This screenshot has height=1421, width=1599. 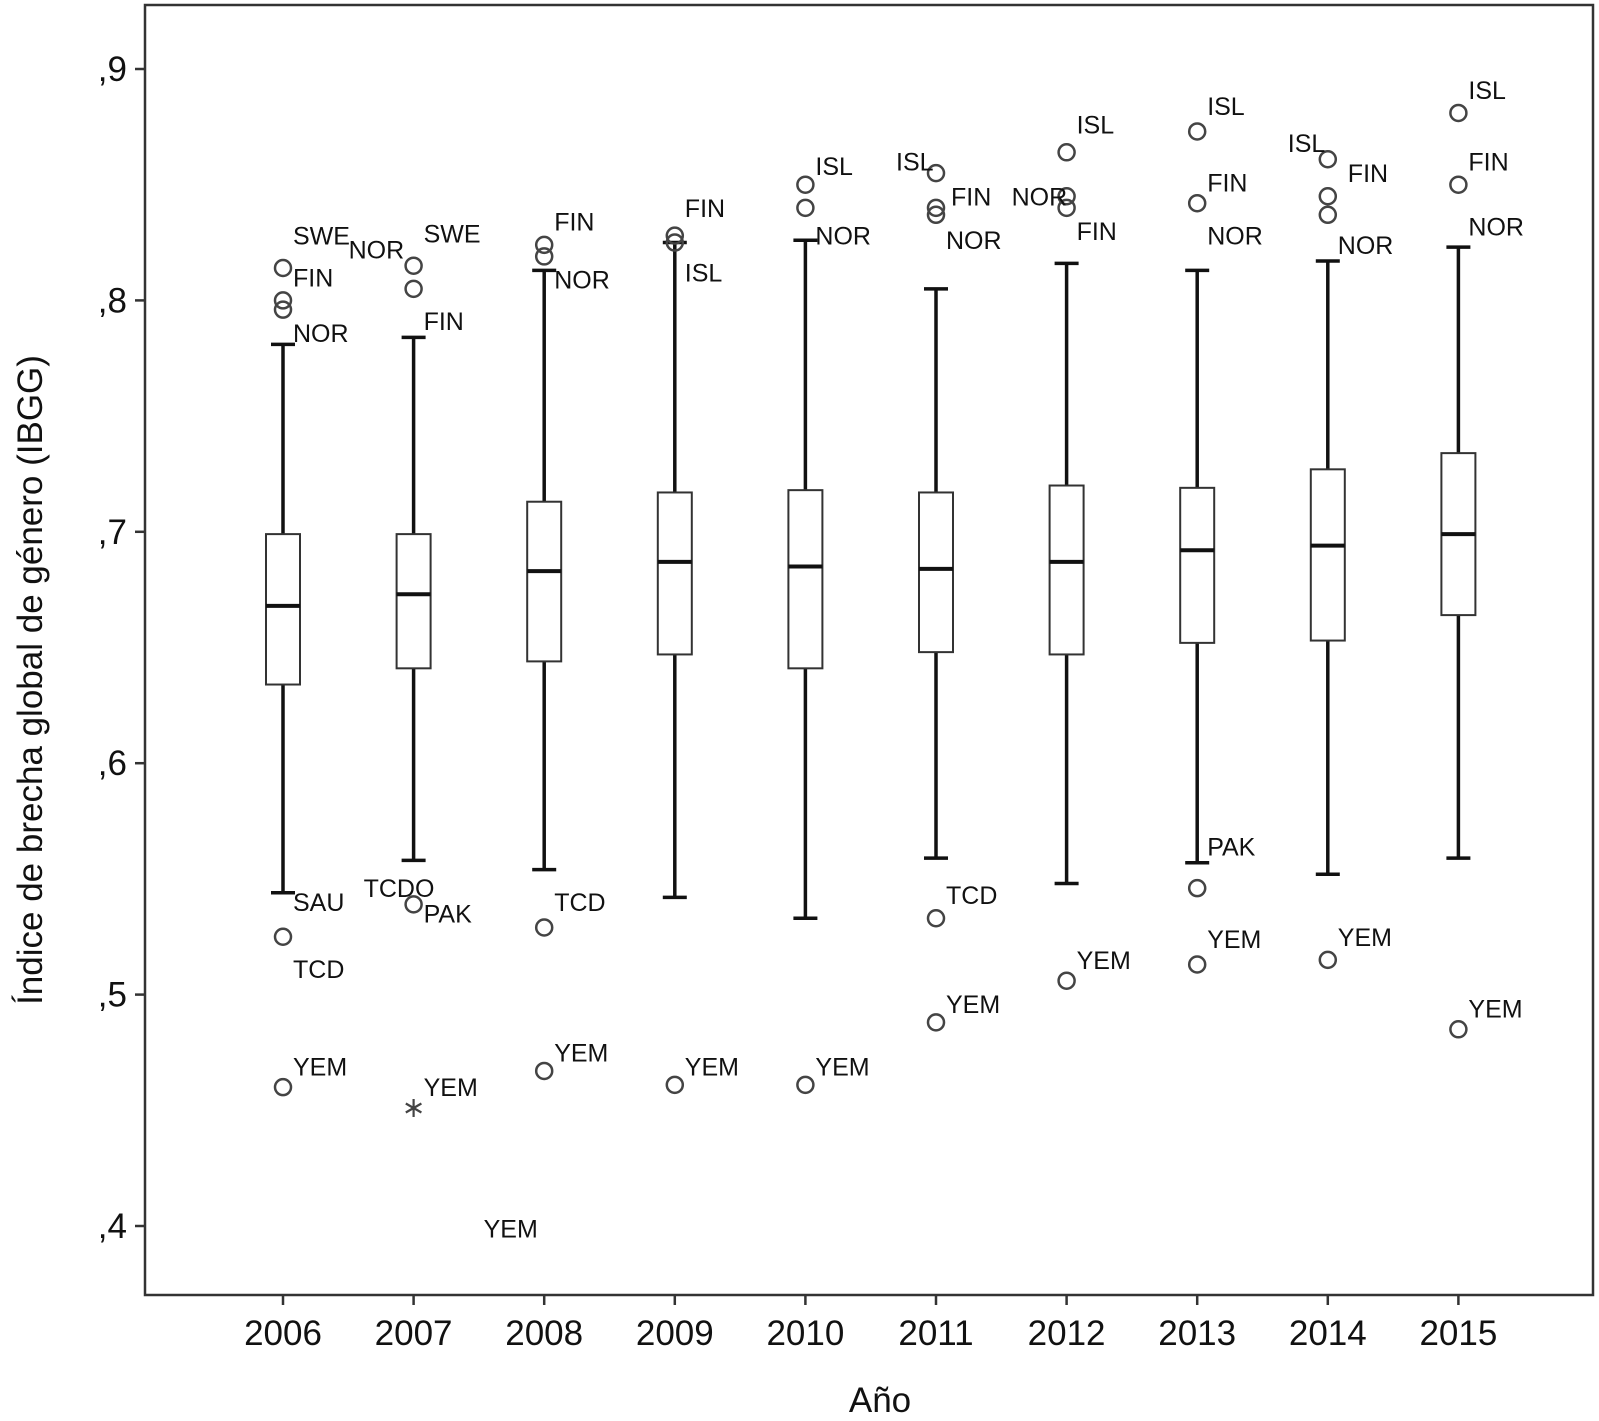 I want to click on x-tick-label: 2009, so click(x=675, y=1333).